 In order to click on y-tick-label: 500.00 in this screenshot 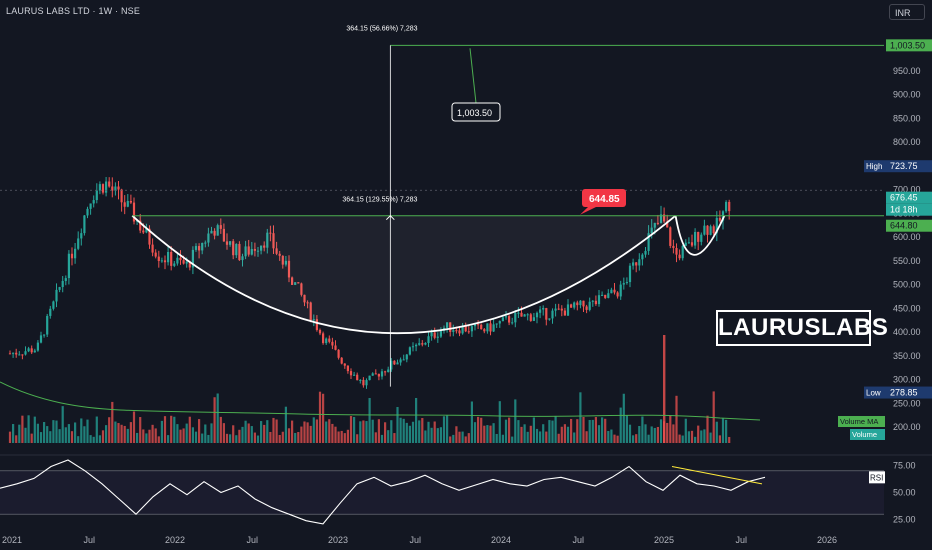, I will do `click(907, 285)`.